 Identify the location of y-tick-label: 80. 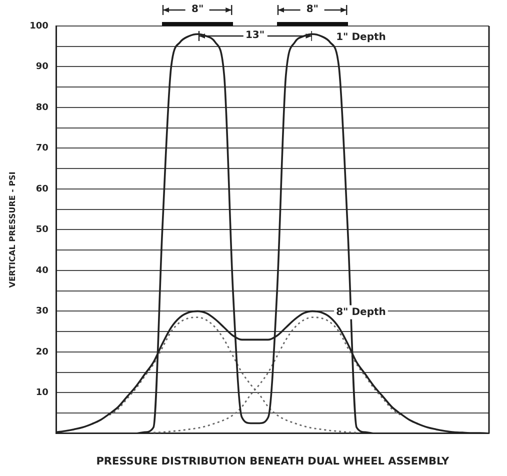
(42, 107).